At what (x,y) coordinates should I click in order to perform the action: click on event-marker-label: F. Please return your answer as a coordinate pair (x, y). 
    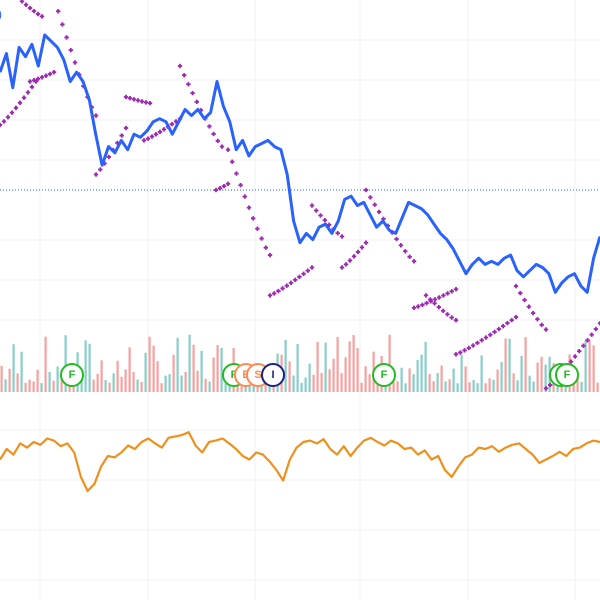
    Looking at the image, I should click on (72, 375).